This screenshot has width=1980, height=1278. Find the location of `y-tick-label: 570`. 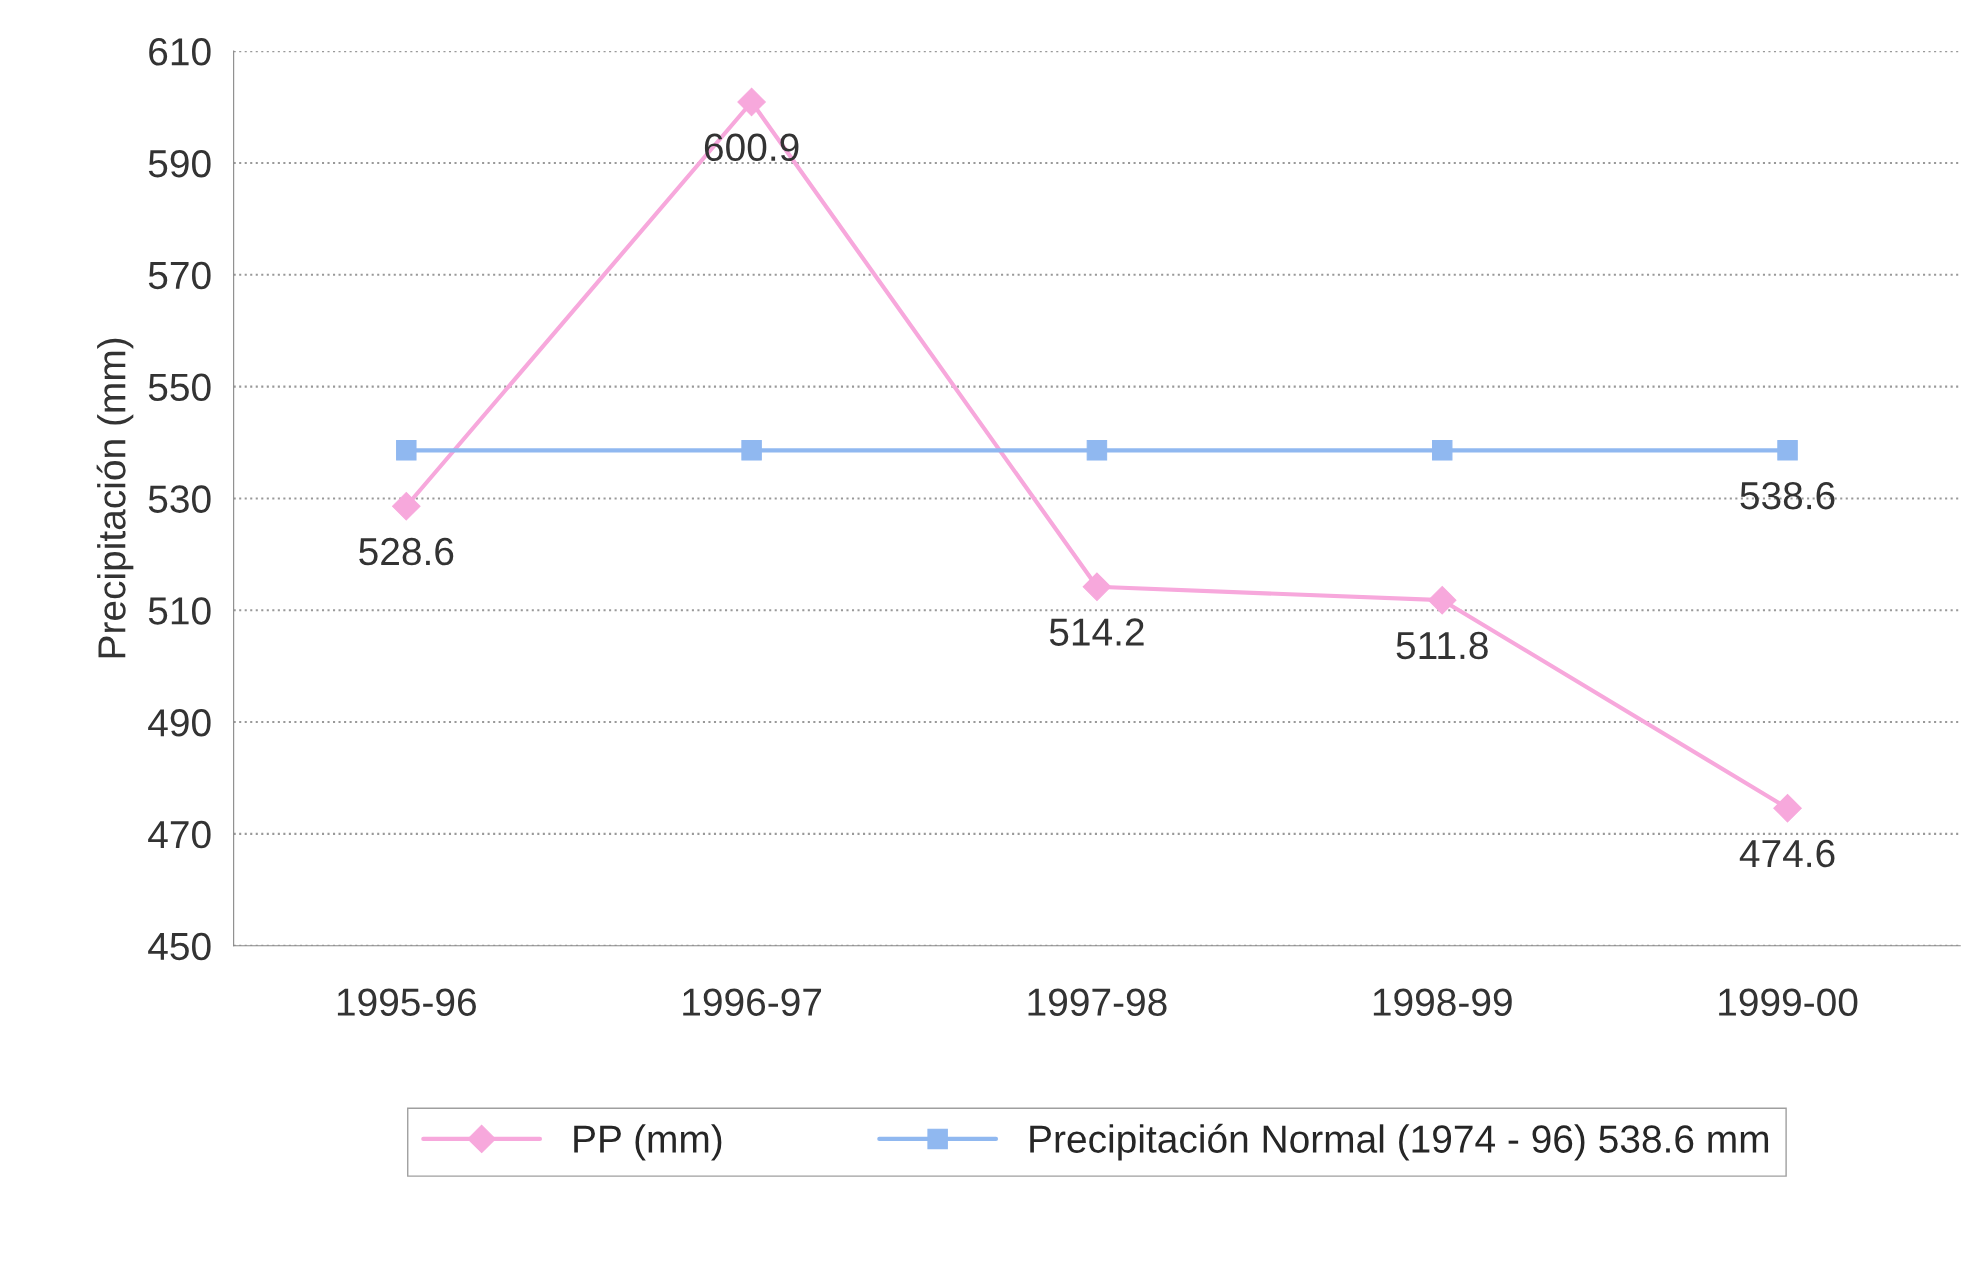

y-tick-label: 570 is located at coordinates (179, 275).